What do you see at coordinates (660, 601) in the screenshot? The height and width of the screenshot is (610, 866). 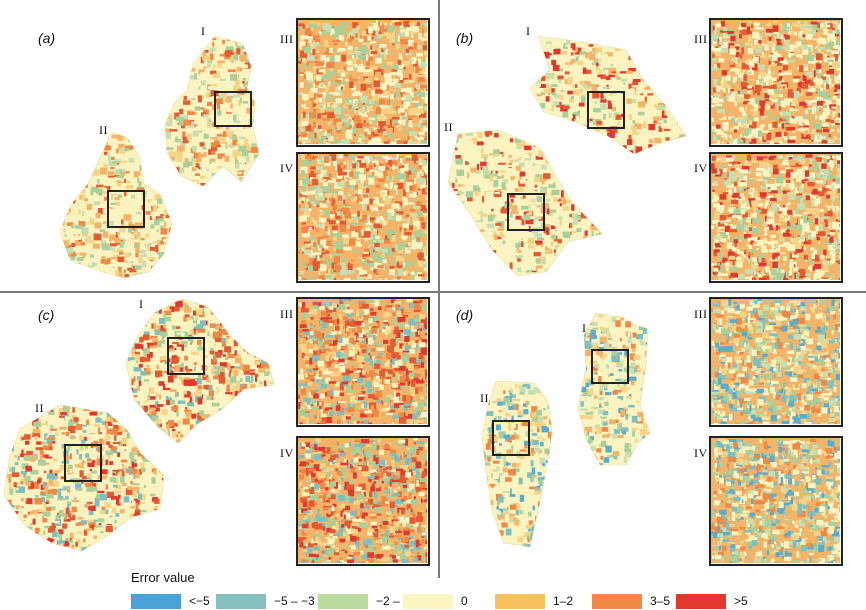 I see `legend-label: 3–5` at bounding box center [660, 601].